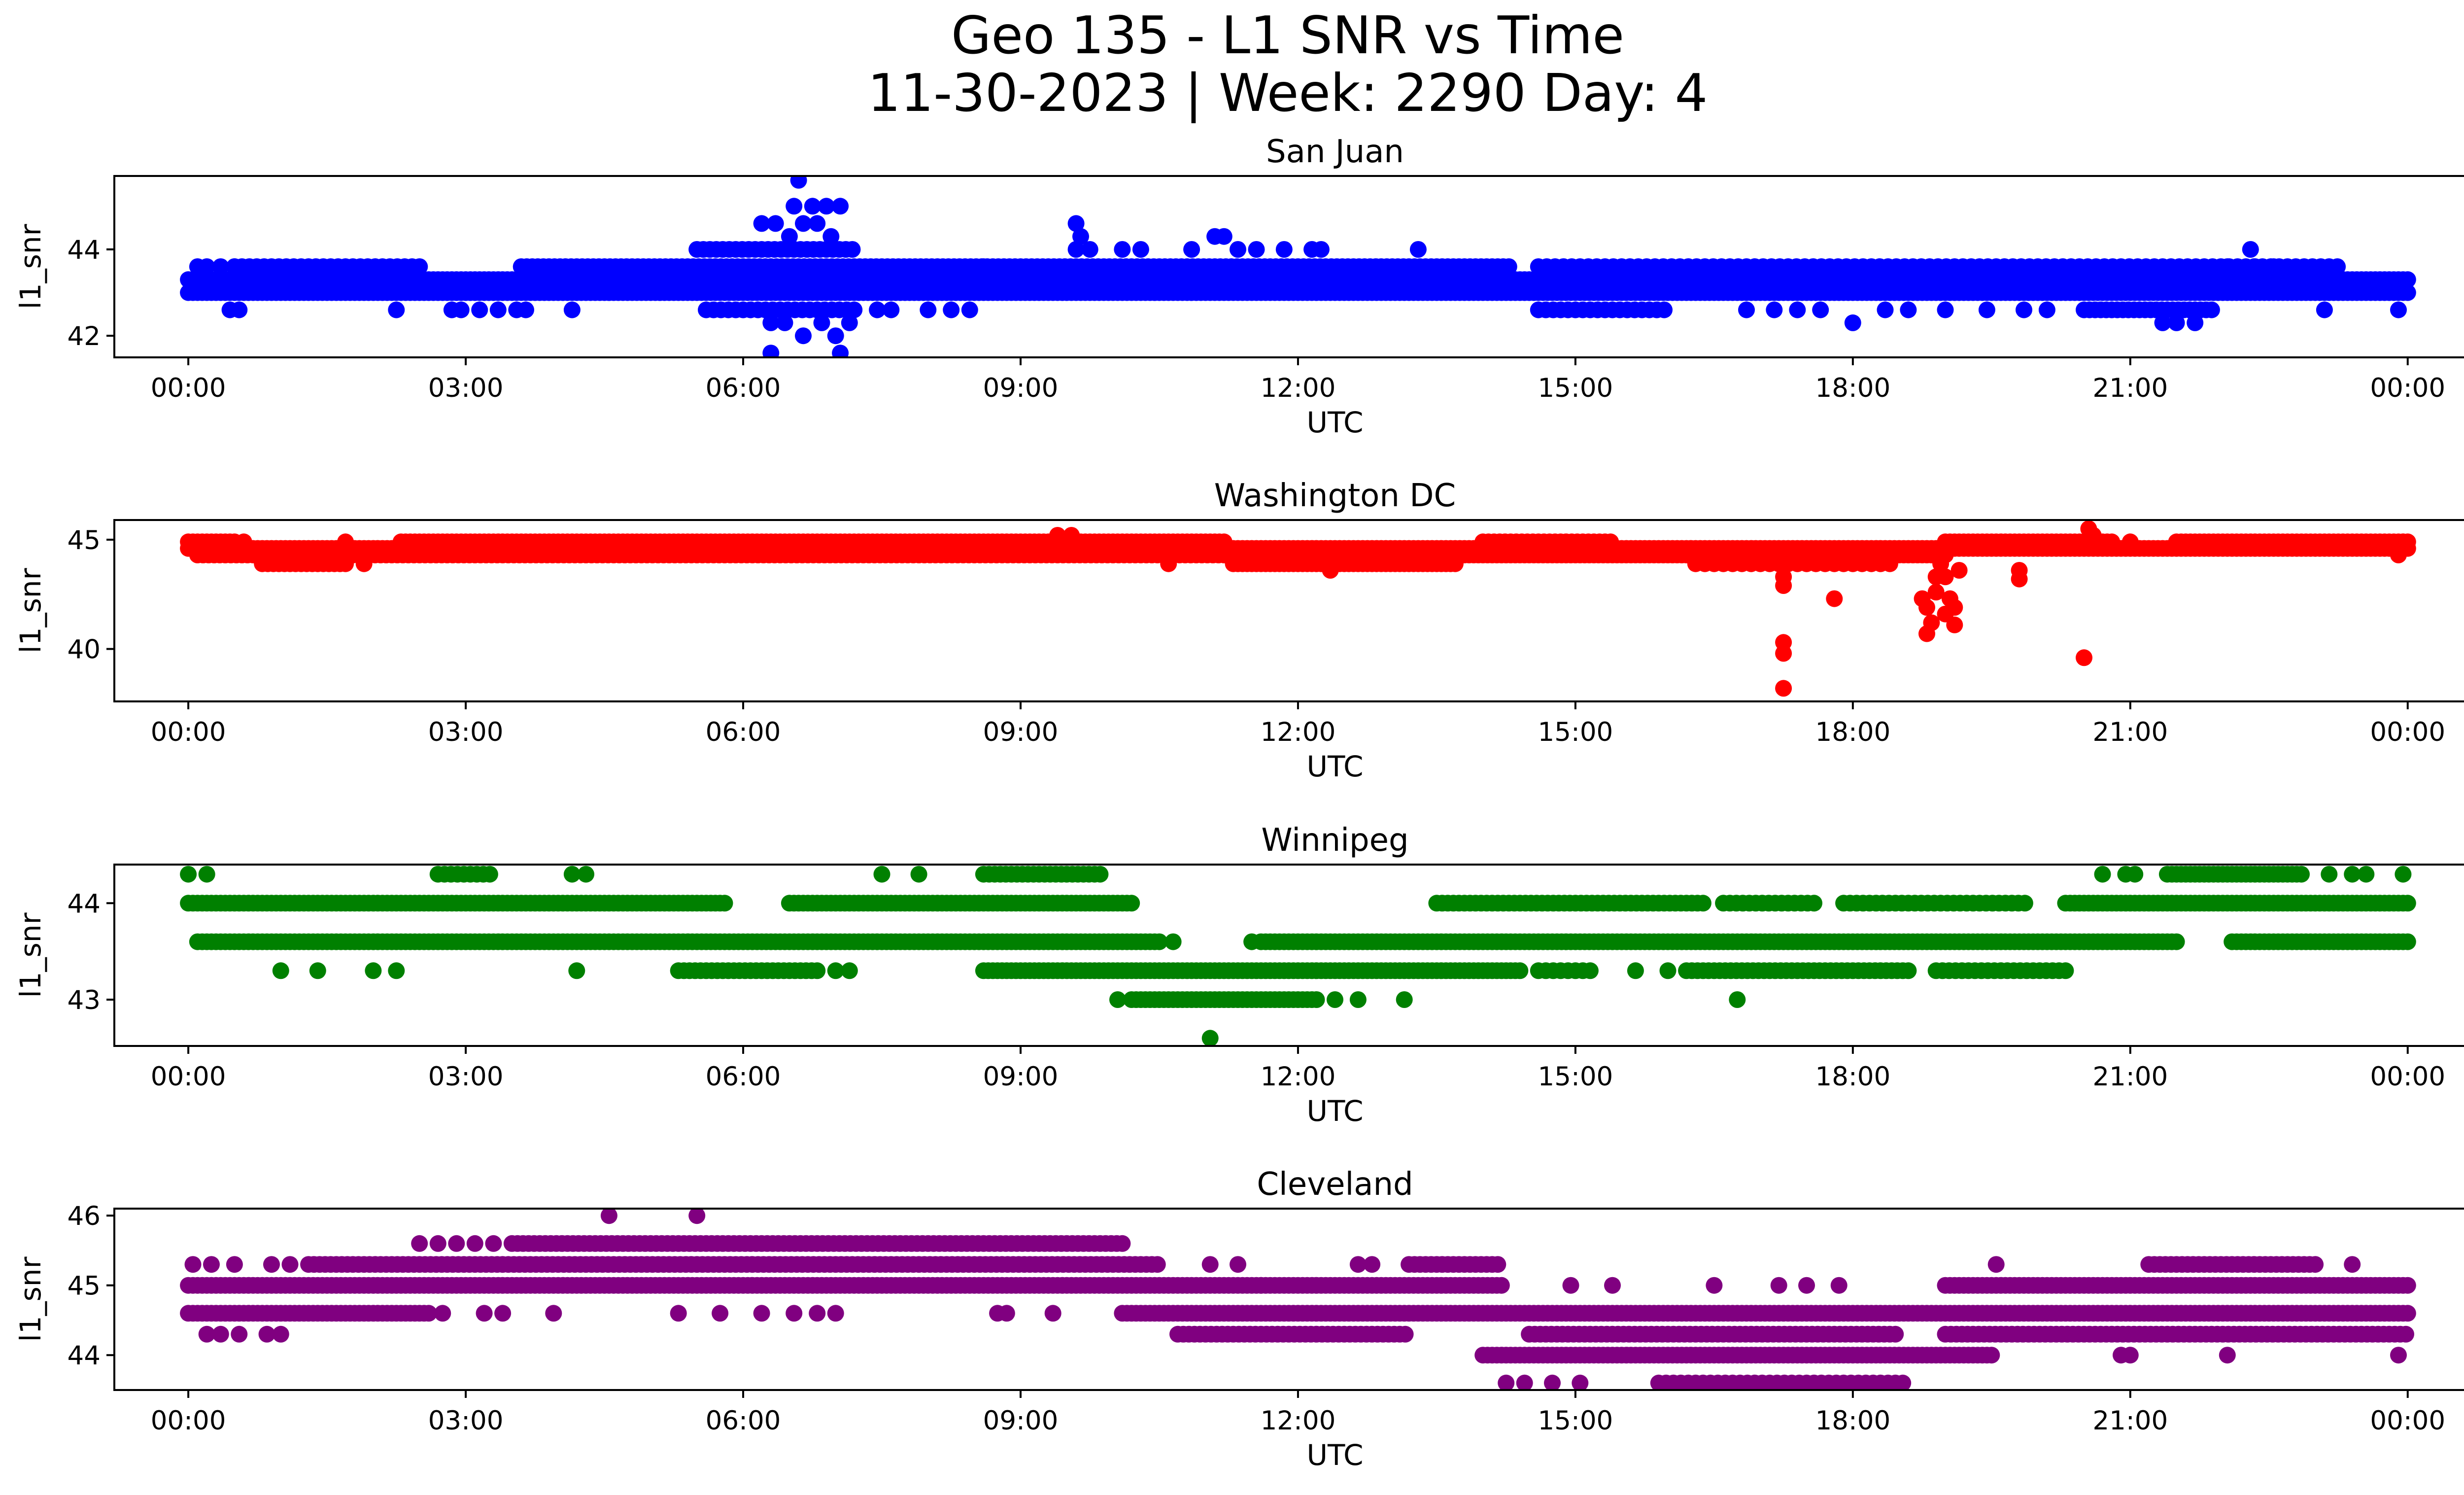  I want to click on x-tick-label: 18:00, so click(1852, 732).